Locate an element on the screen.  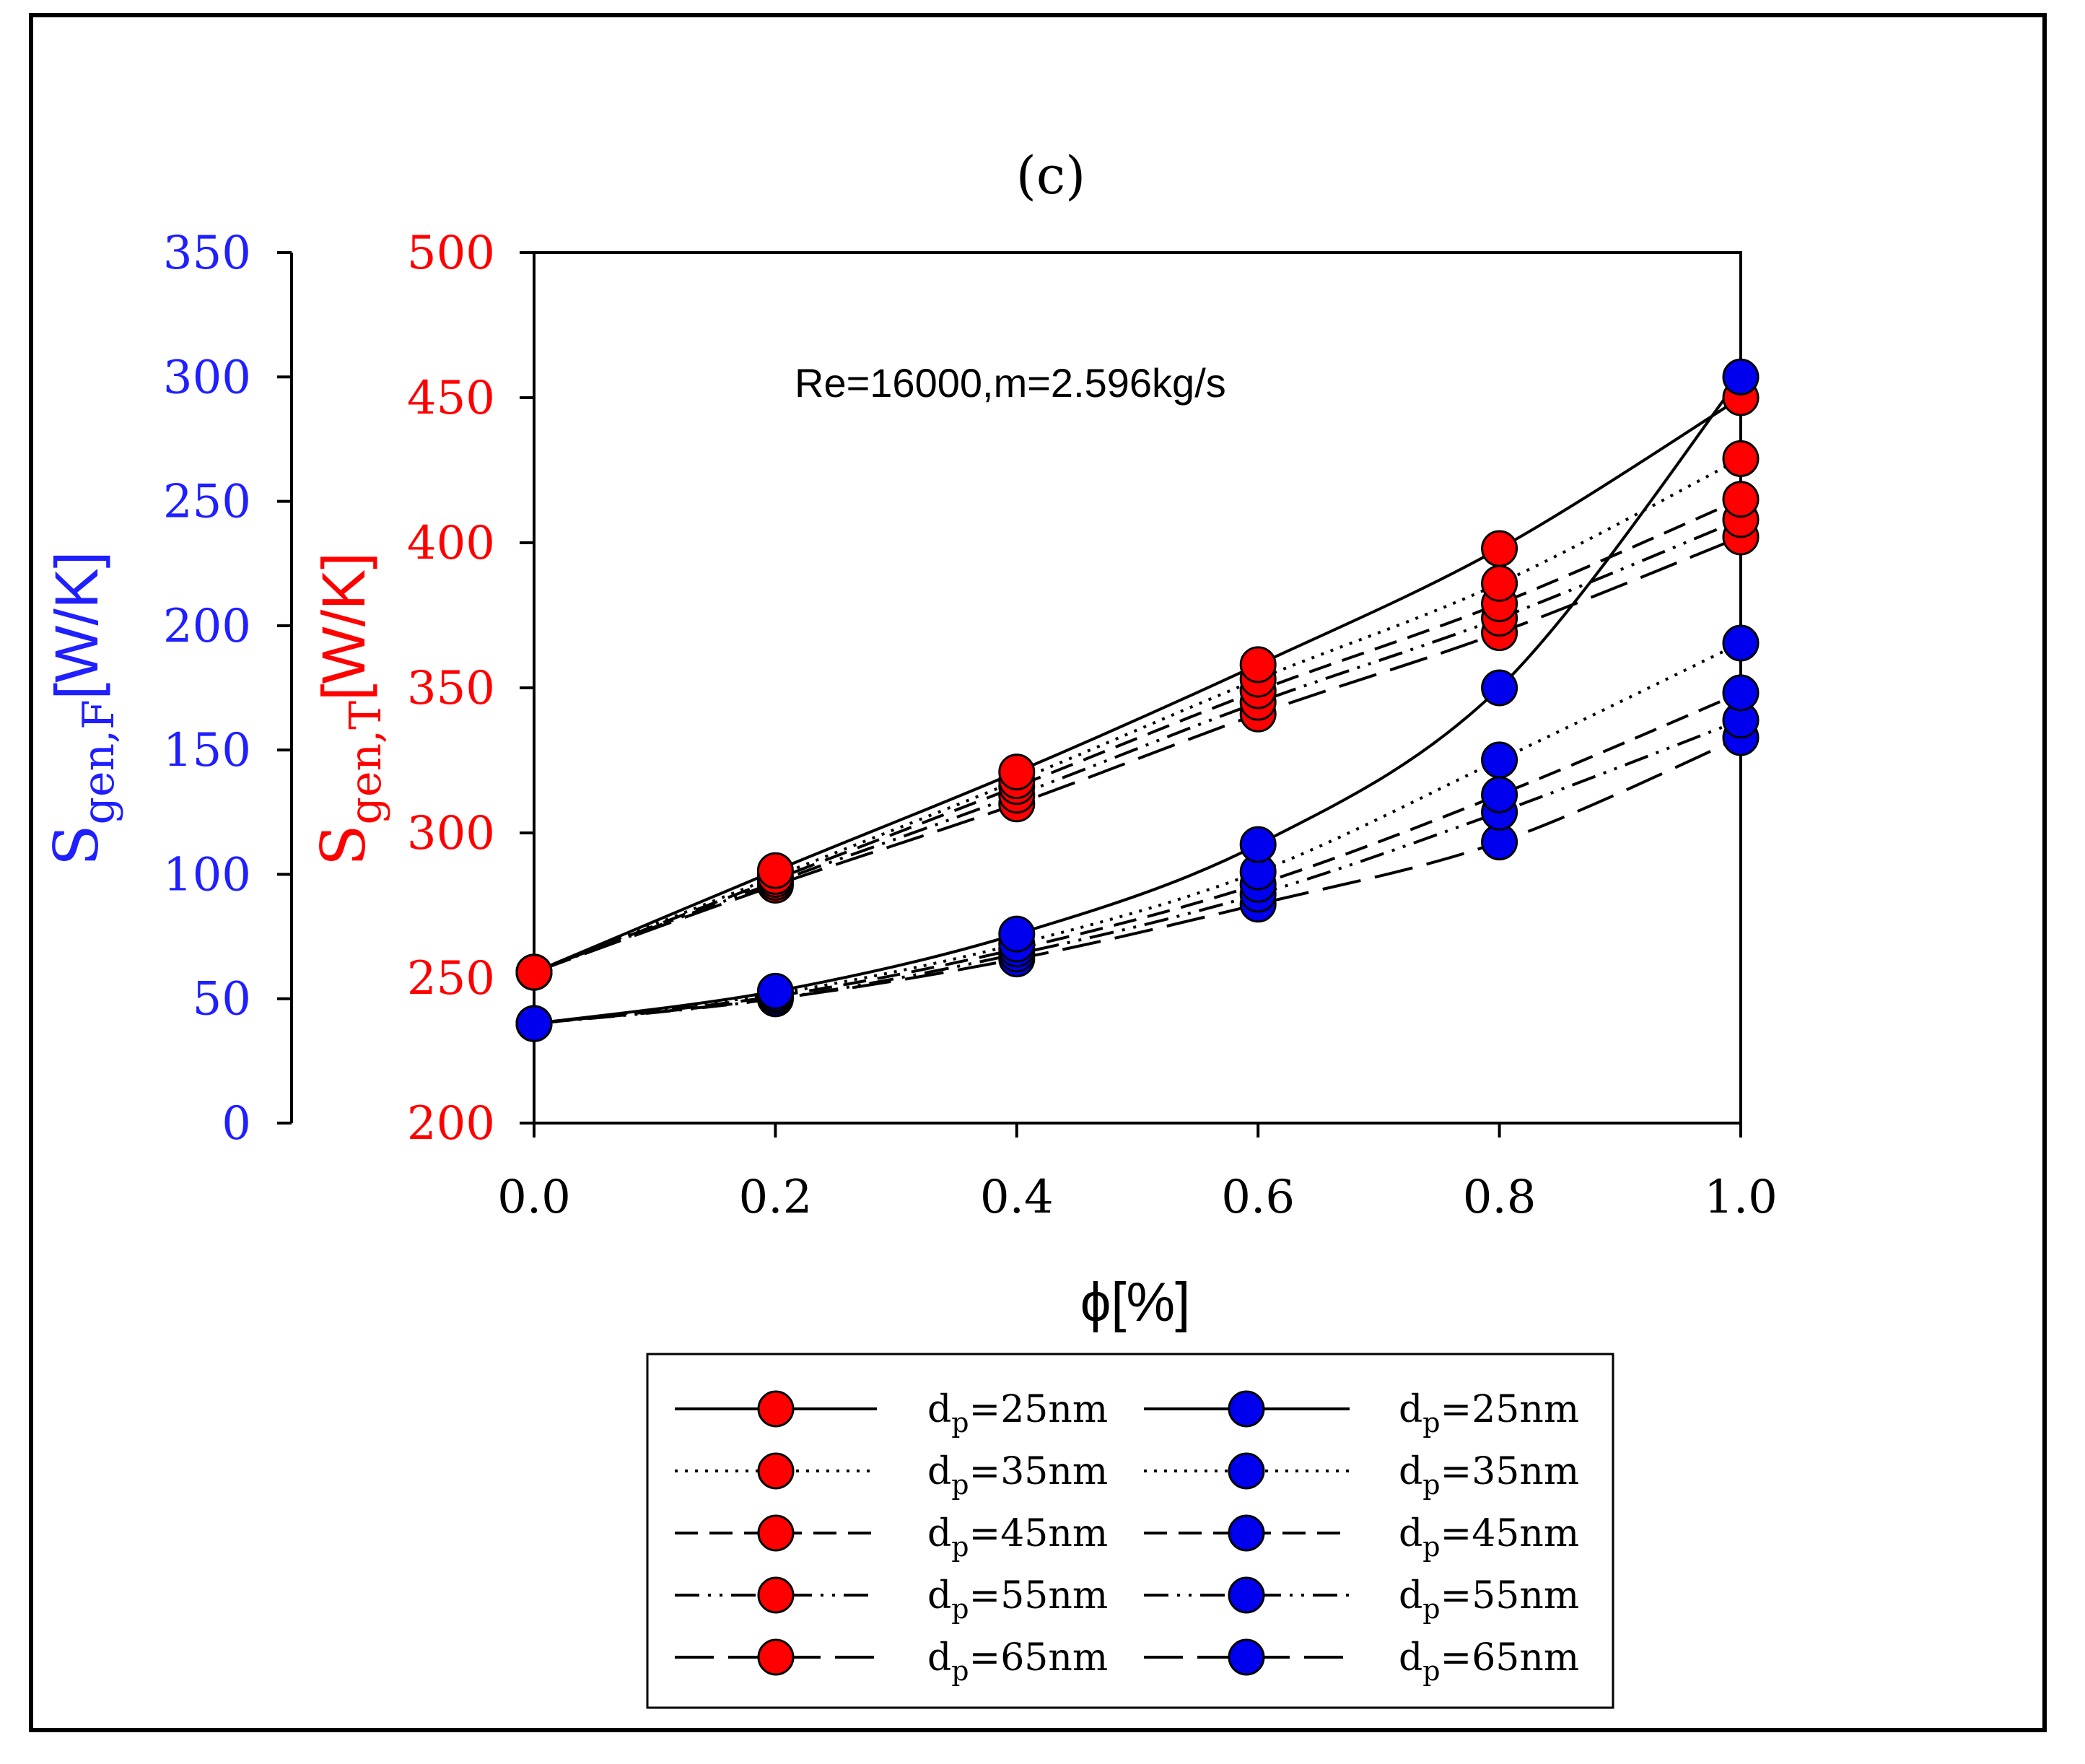
right-tick-label: 500 is located at coordinates (451, 253).